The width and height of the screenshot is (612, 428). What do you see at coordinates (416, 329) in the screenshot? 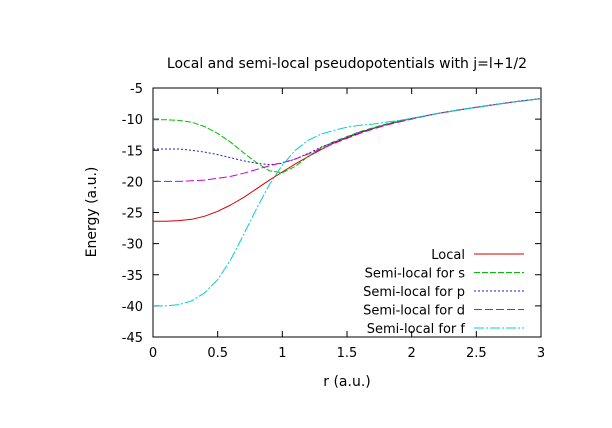
I see `legend-label-4: Semi-local for f` at bounding box center [416, 329].